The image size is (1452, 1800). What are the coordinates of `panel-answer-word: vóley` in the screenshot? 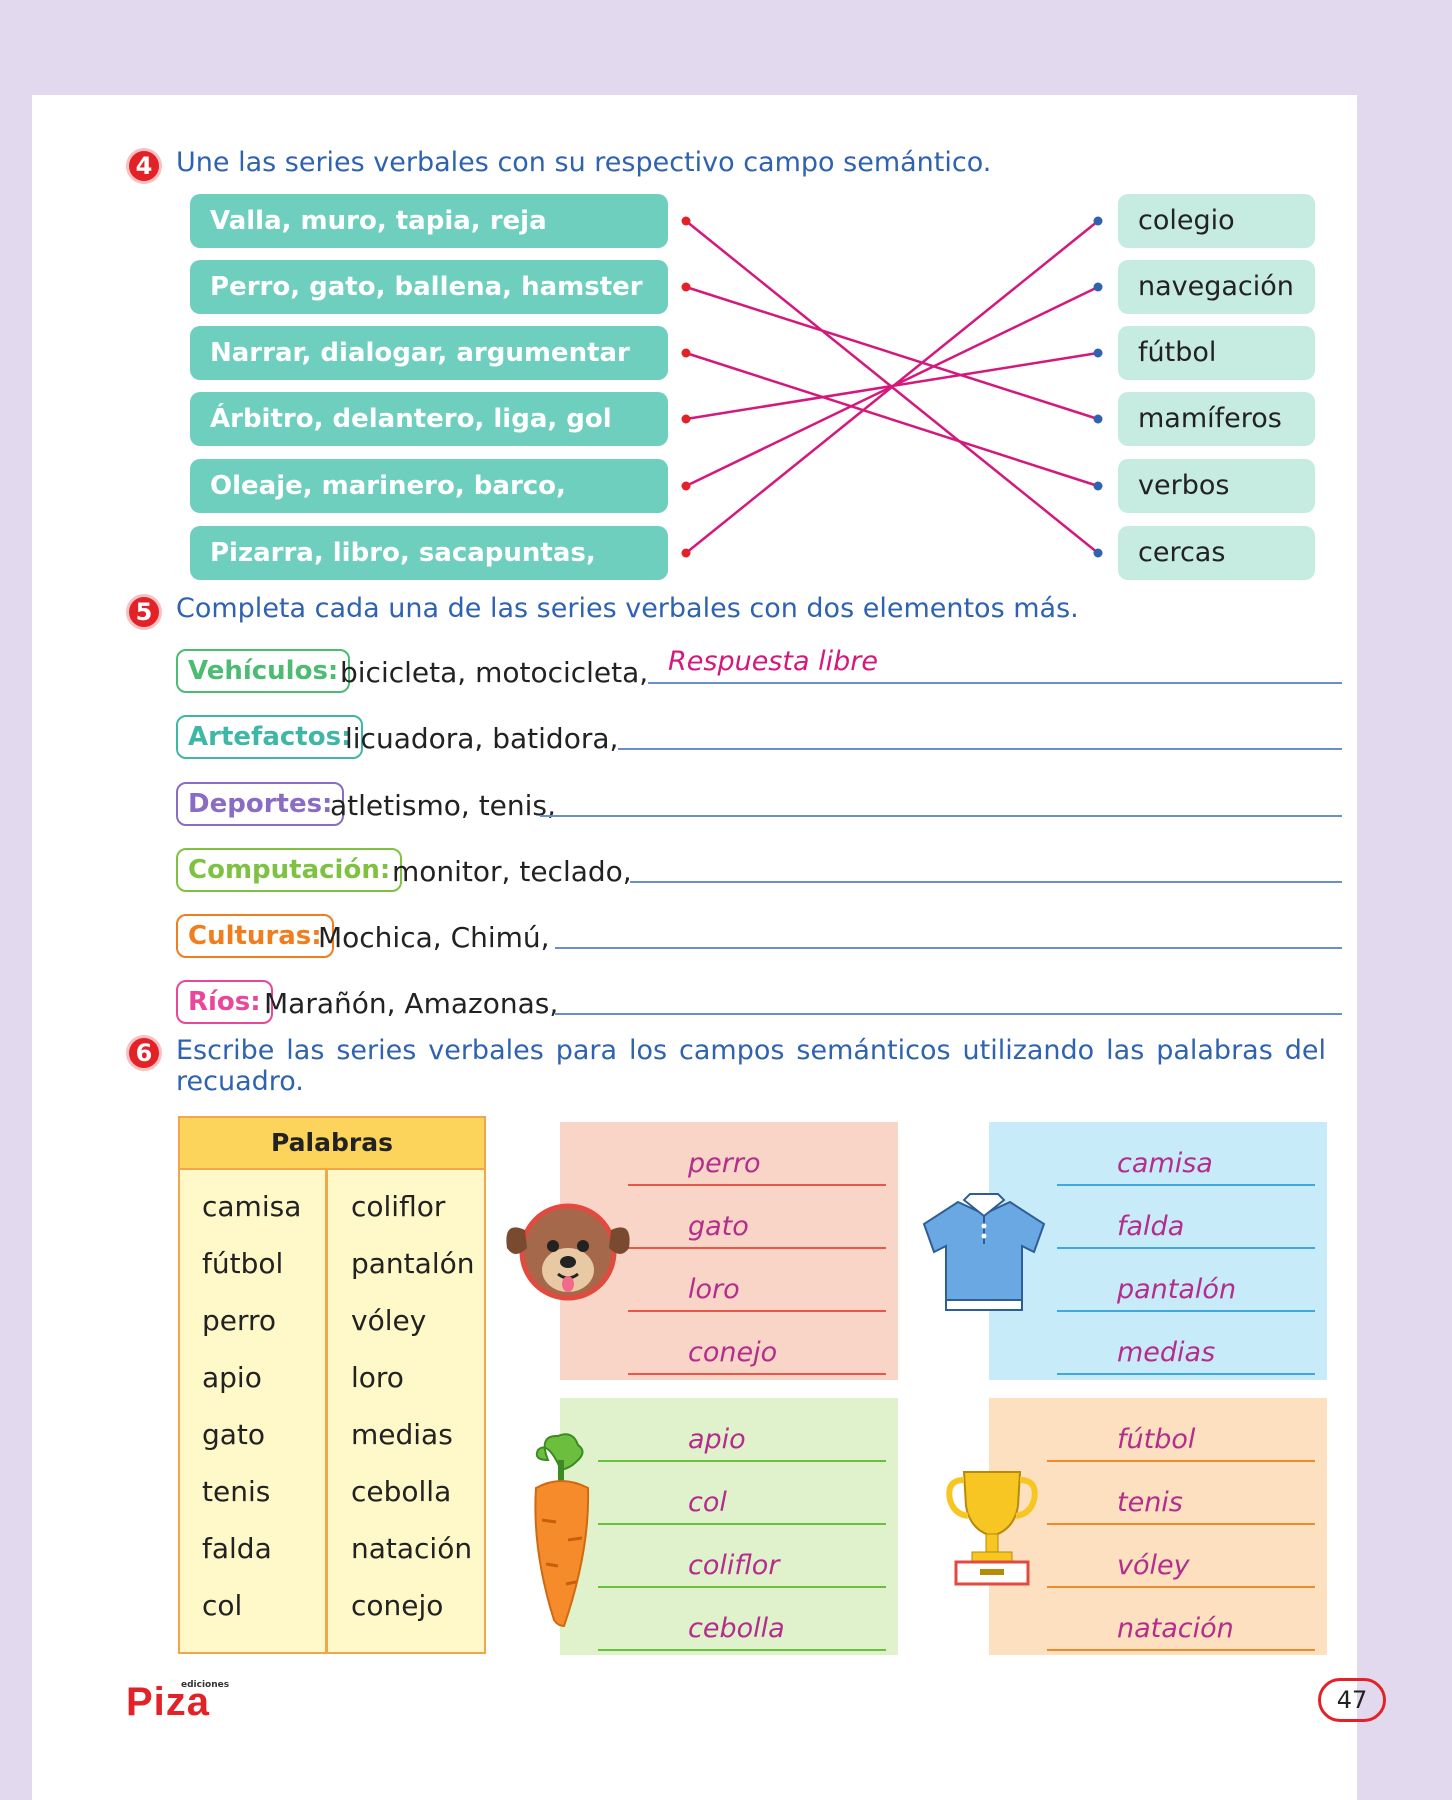 It's located at (1153, 1565).